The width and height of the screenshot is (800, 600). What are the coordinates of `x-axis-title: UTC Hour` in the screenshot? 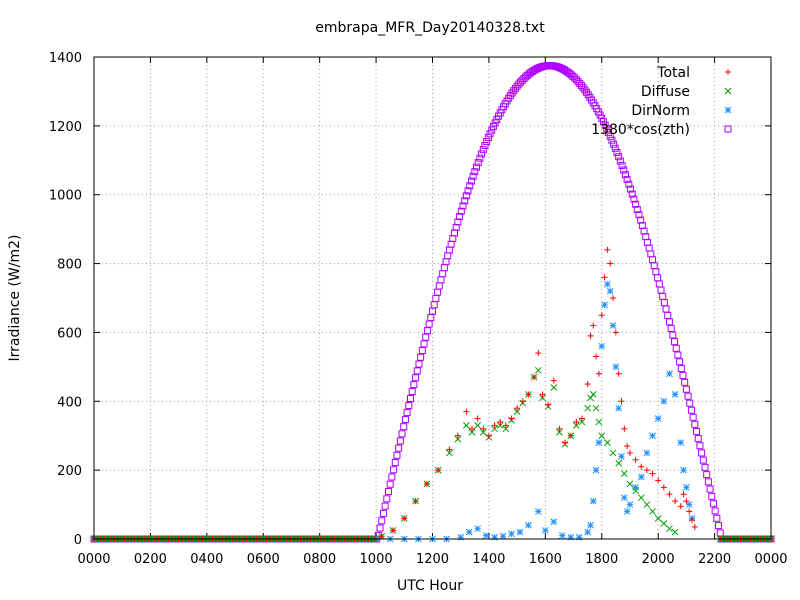 It's located at (430, 586).